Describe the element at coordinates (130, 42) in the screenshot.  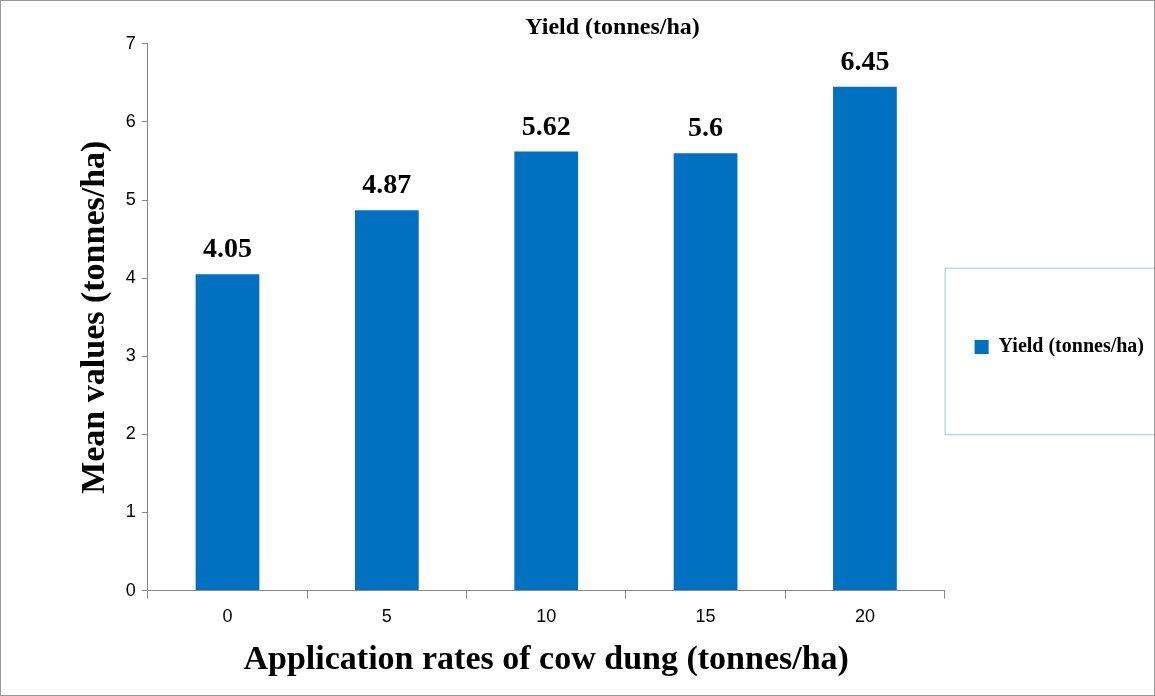
I see `y-tick-label: 7` at that location.